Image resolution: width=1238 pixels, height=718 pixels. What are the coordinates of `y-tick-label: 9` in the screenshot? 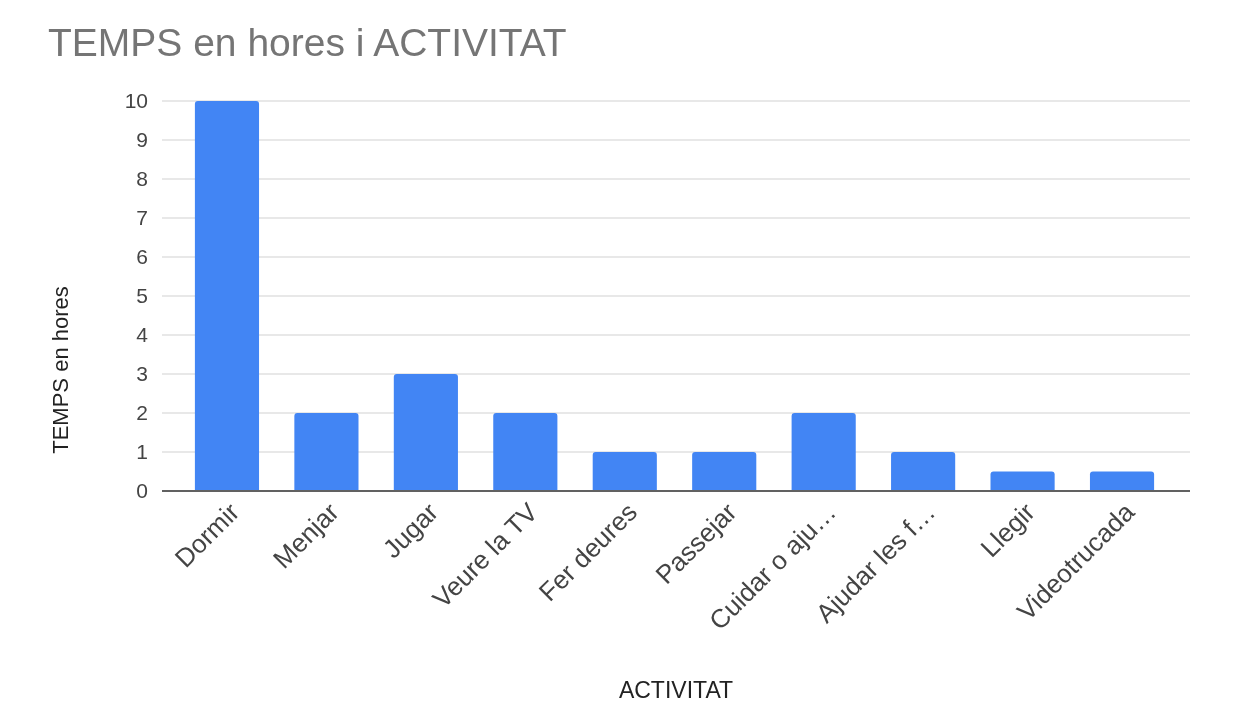 It's located at (142, 140).